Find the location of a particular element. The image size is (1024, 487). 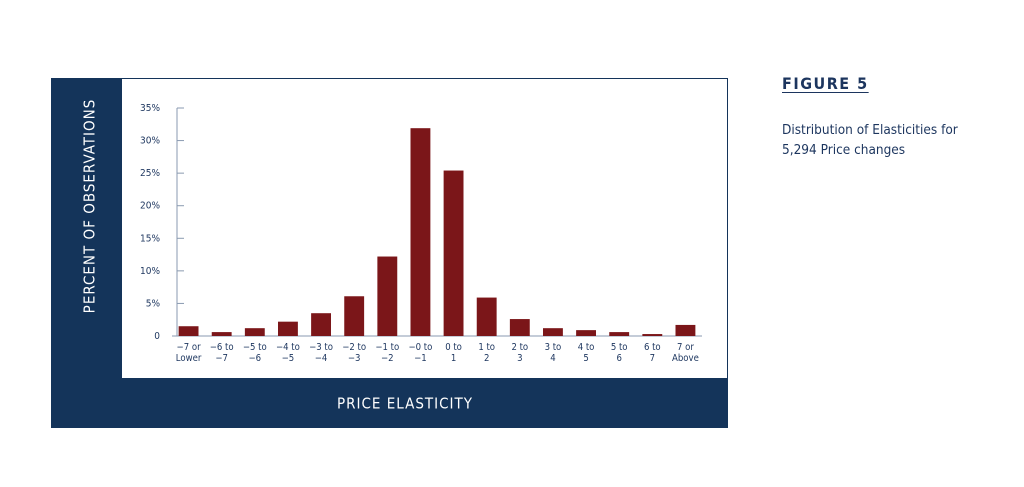

y-tick-label: 0 is located at coordinates (157, 336).